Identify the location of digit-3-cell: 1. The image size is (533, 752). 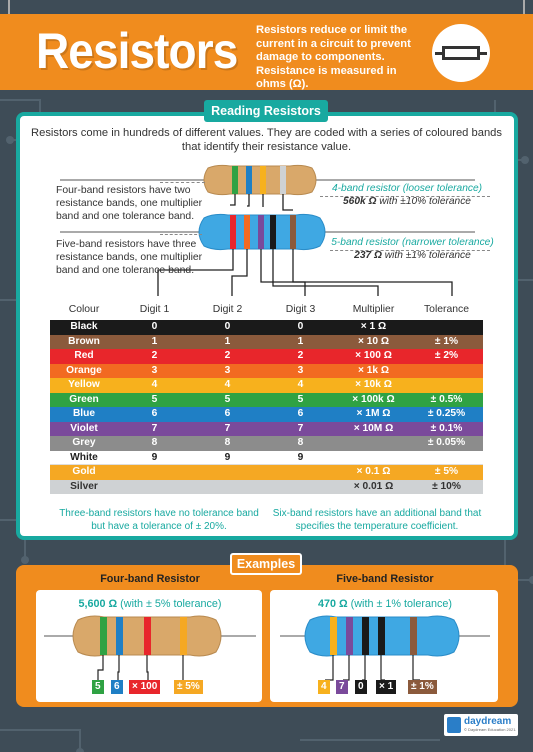
(300, 341).